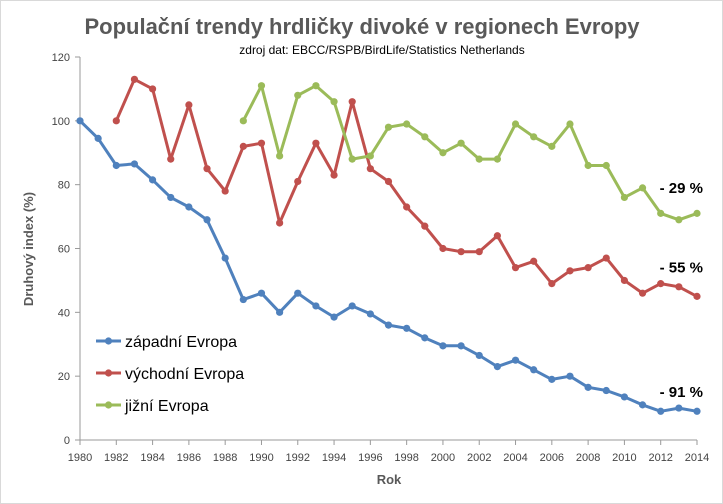 The height and width of the screenshot is (504, 723). I want to click on change-annotation: - 29 %, so click(681, 188).